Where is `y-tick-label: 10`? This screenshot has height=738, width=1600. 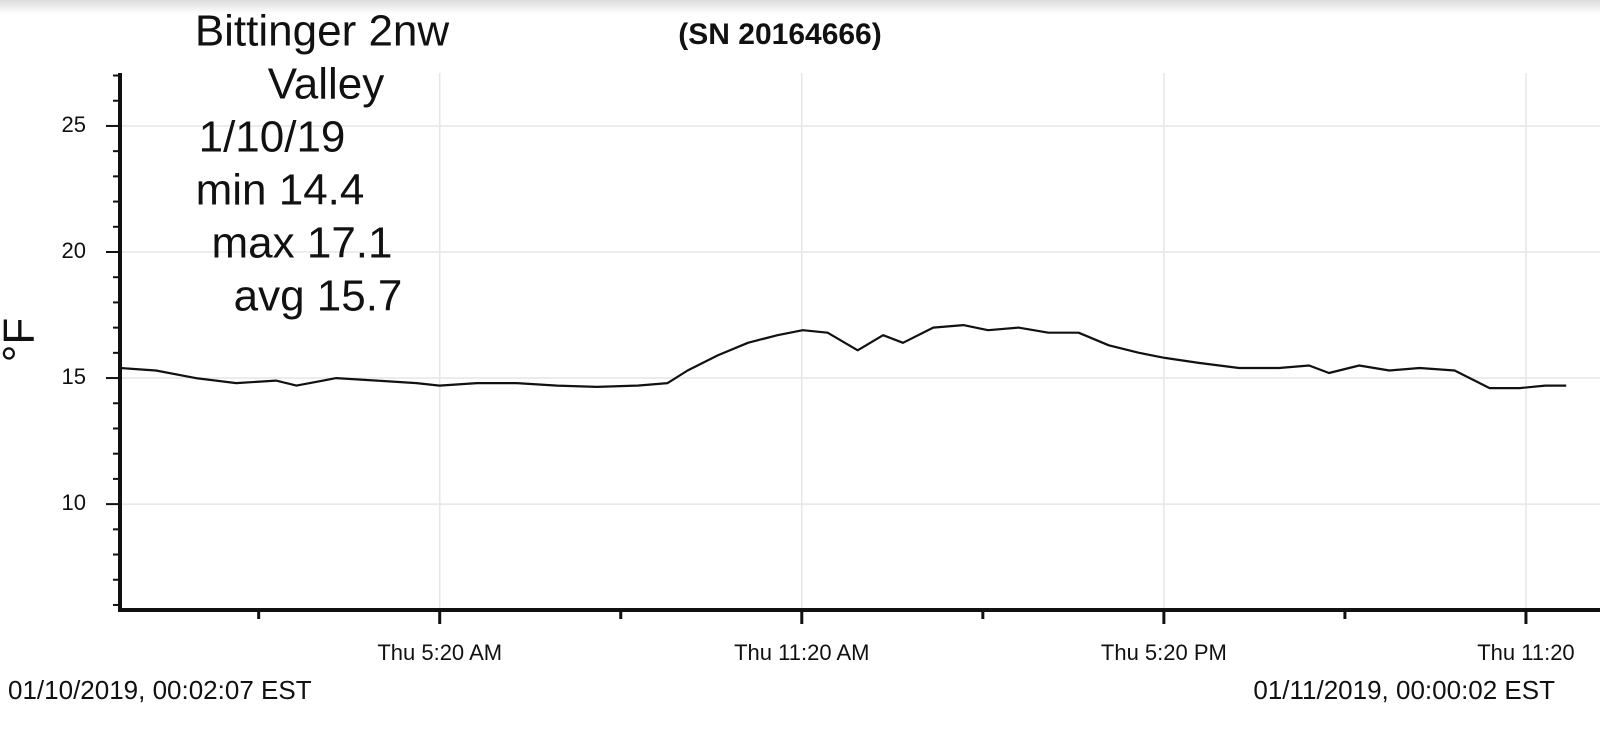 y-tick-label: 10 is located at coordinates (74, 502).